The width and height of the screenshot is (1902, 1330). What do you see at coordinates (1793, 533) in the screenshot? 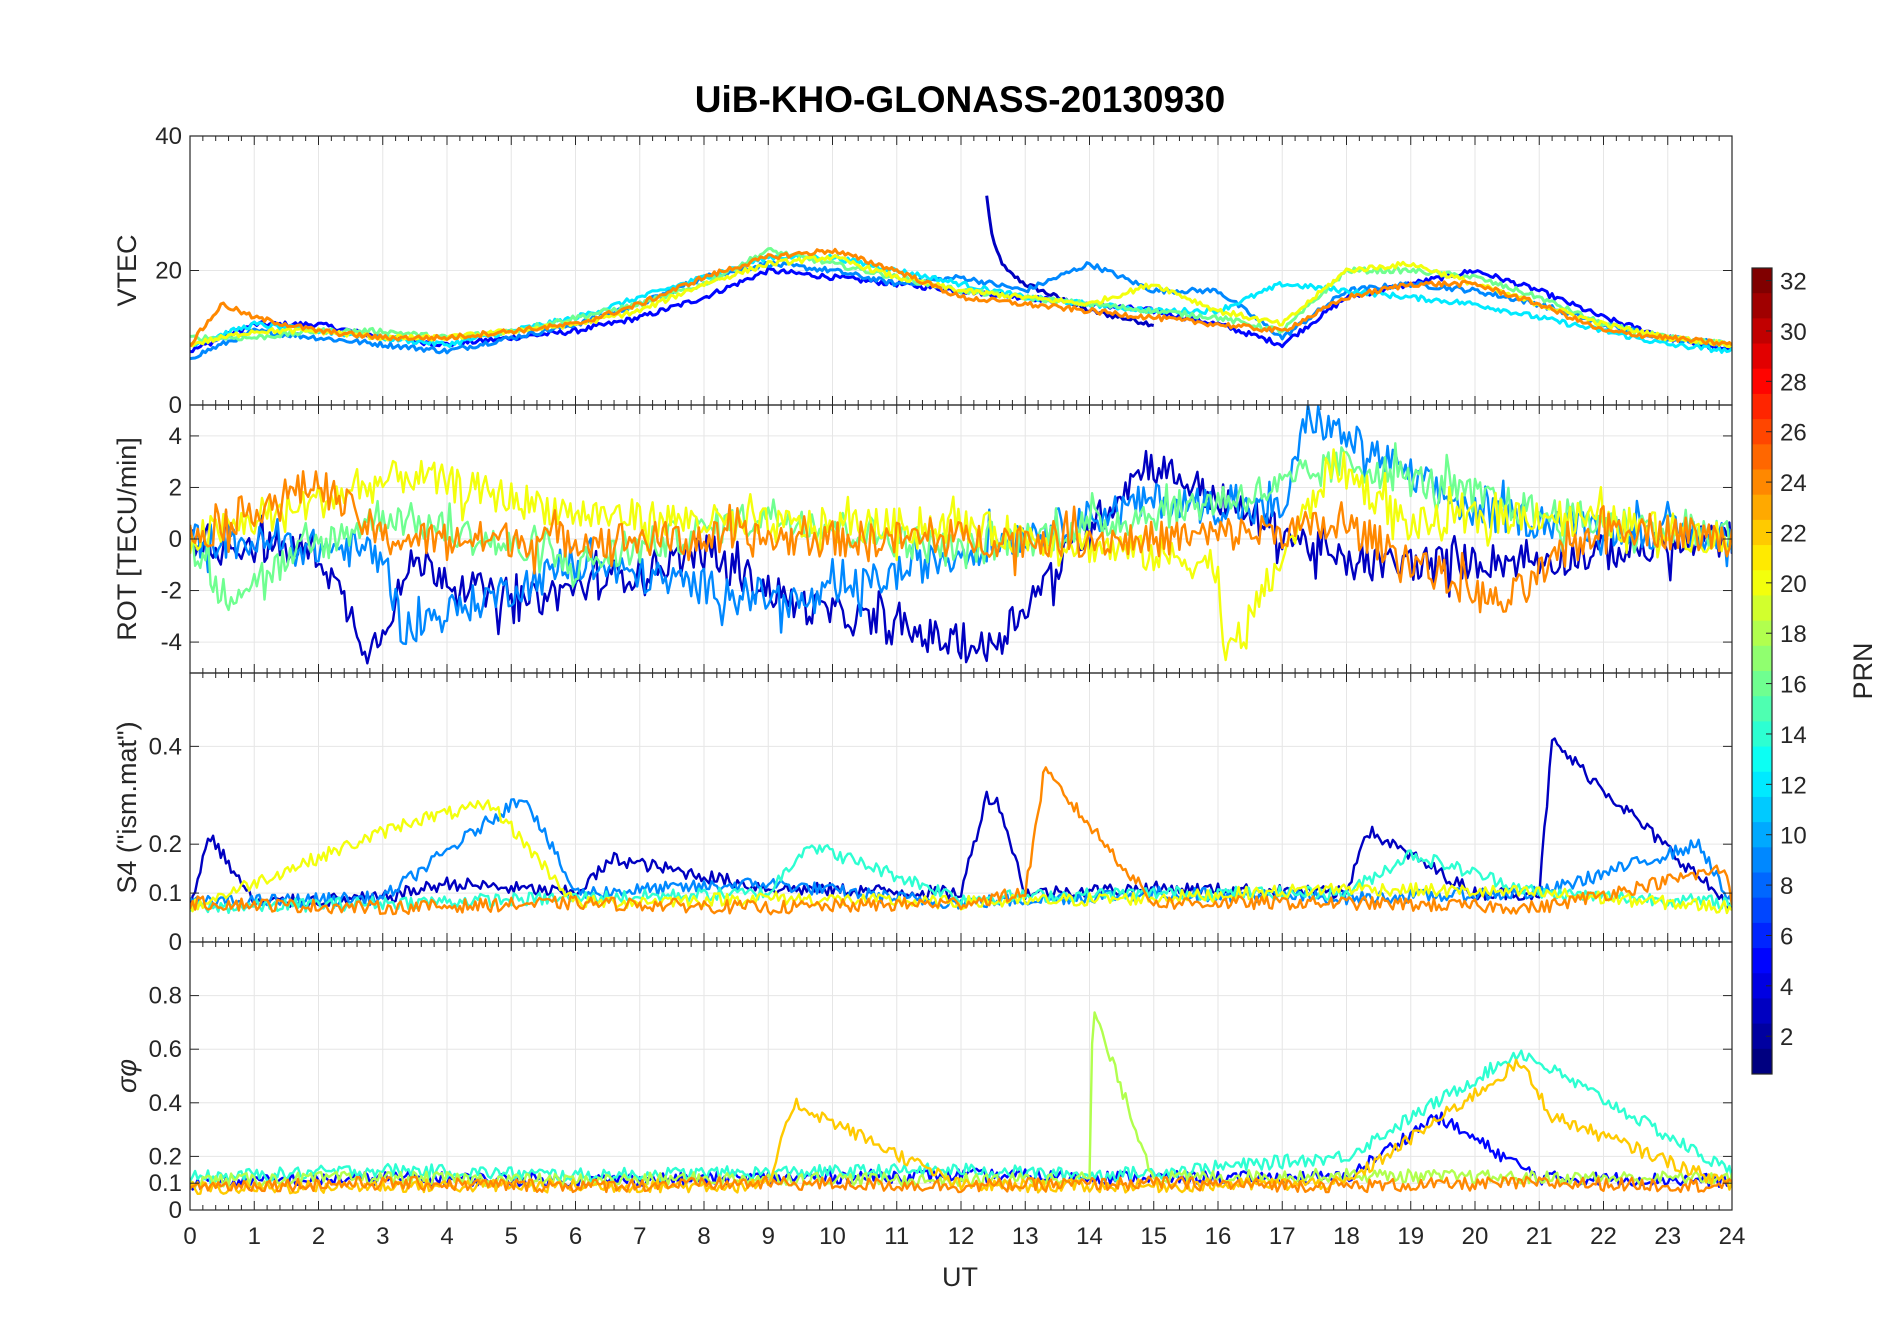
I see `colorbar-tick-label: 22` at bounding box center [1793, 533].